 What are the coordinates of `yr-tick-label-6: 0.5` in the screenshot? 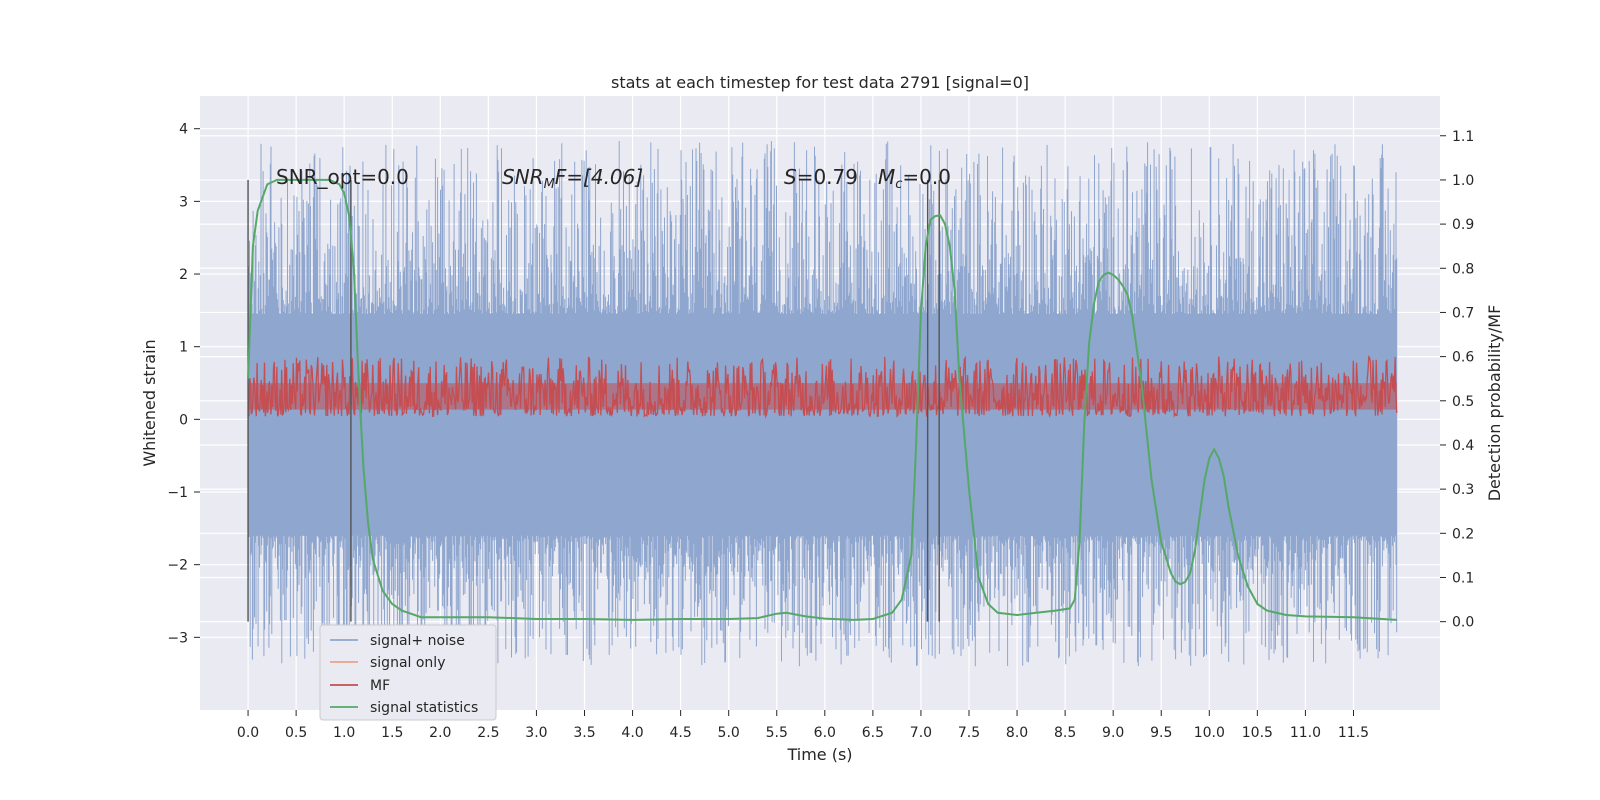 It's located at (1463, 402).